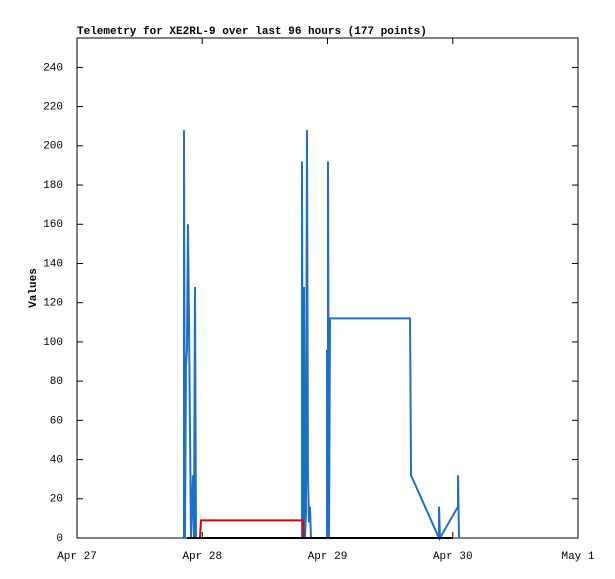 The image size is (615, 579). I want to click on y-tick-label: 220, so click(53, 108).